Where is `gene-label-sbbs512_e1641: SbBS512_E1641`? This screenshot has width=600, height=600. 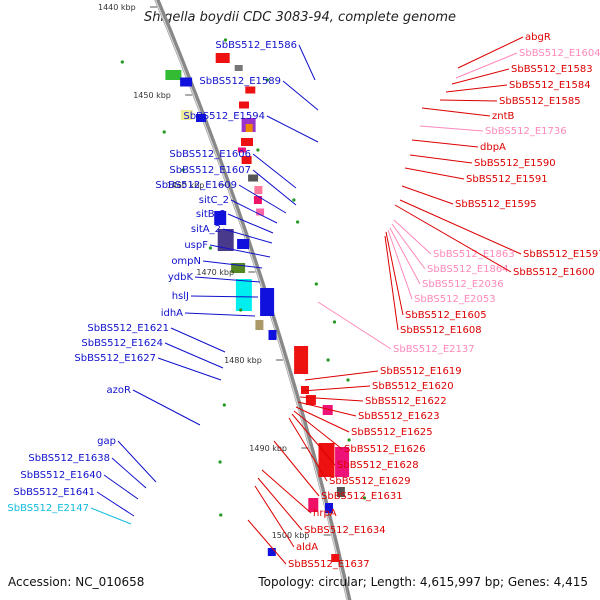
gene-label-sbbs512_e1641: SbBS512_E1641 is located at coordinates (54, 492).